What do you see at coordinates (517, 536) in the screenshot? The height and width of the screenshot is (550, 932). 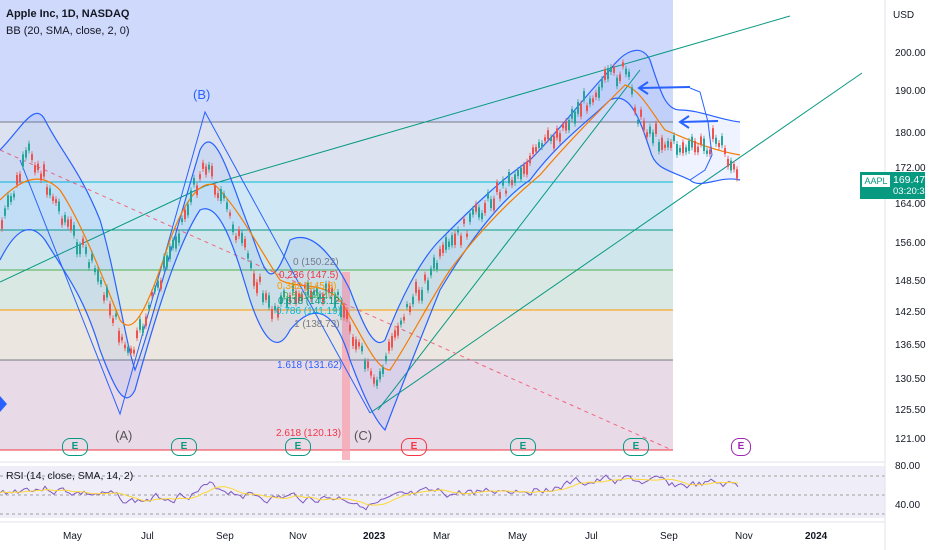 I see `time-tick: May` at bounding box center [517, 536].